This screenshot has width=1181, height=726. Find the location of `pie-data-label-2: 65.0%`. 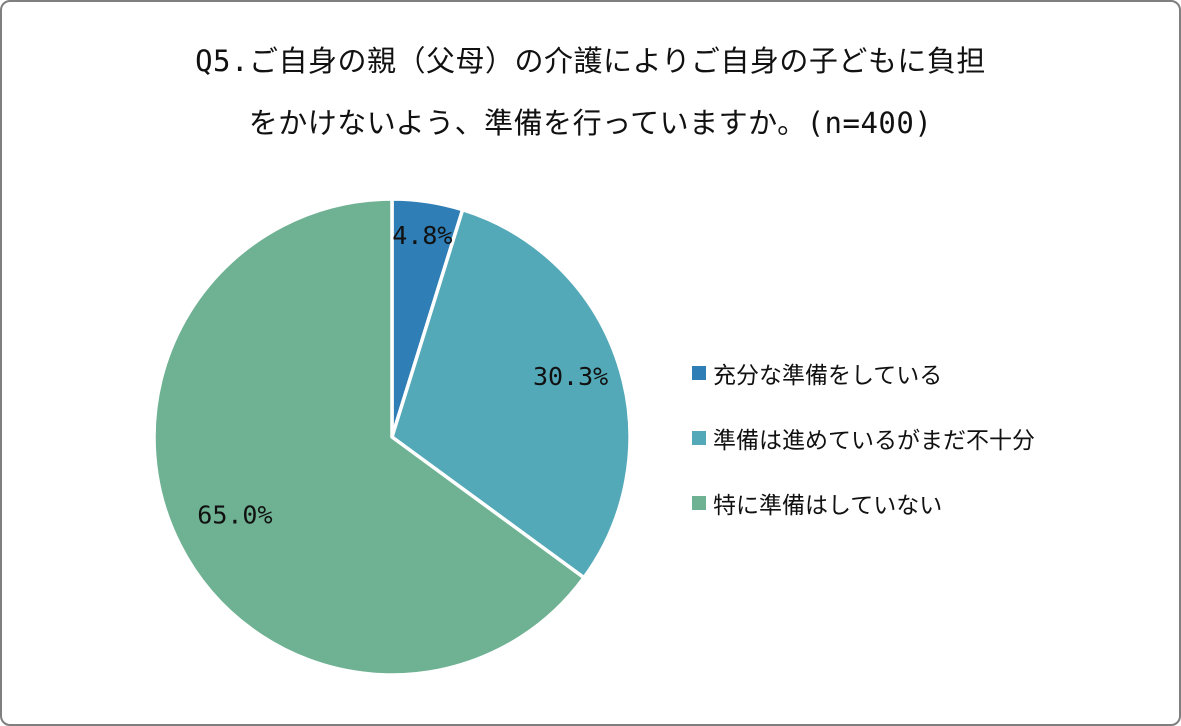

pie-data-label-2: 65.0% is located at coordinates (234, 515).